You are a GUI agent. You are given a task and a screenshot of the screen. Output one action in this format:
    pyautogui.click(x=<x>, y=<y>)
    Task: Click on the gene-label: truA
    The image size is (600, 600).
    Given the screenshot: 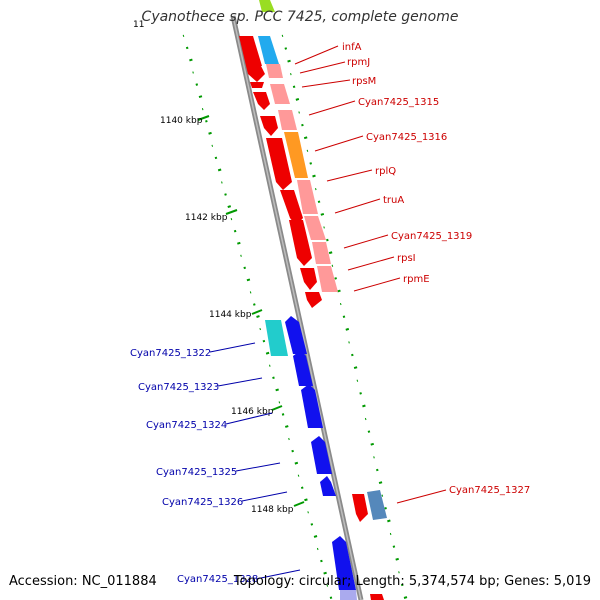 What is the action you would take?
    pyautogui.click(x=393, y=200)
    